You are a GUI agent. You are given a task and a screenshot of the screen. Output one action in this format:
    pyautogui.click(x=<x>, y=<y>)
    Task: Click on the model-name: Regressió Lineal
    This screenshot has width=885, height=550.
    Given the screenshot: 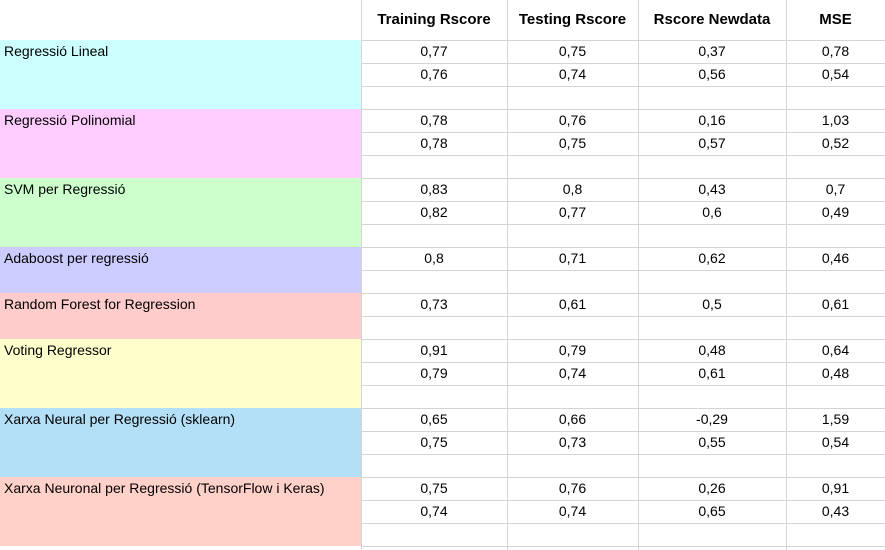 What is the action you would take?
    pyautogui.click(x=56, y=51)
    